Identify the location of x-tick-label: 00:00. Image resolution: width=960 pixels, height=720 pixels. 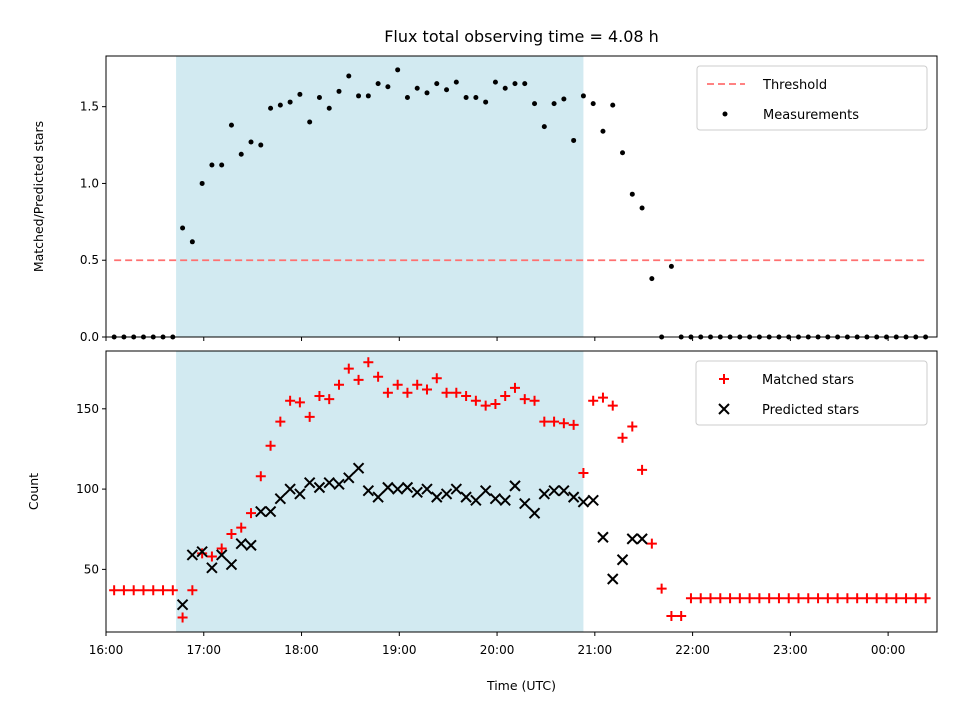
(888, 650).